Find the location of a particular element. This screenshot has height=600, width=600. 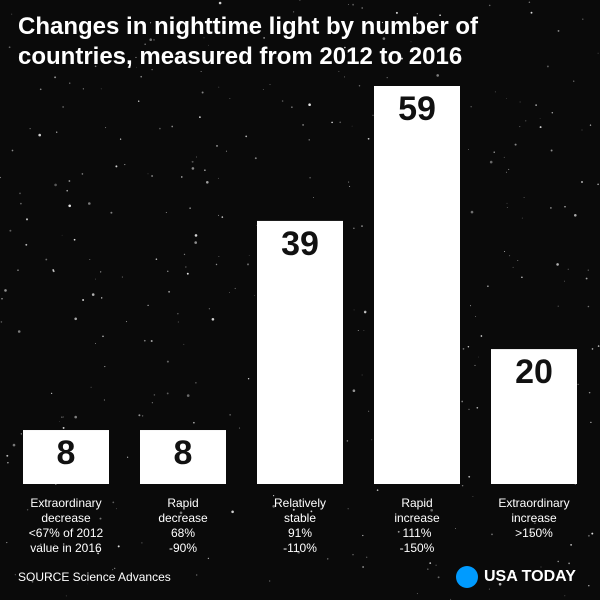

logo-text: USA TODAY is located at coordinates (530, 576).